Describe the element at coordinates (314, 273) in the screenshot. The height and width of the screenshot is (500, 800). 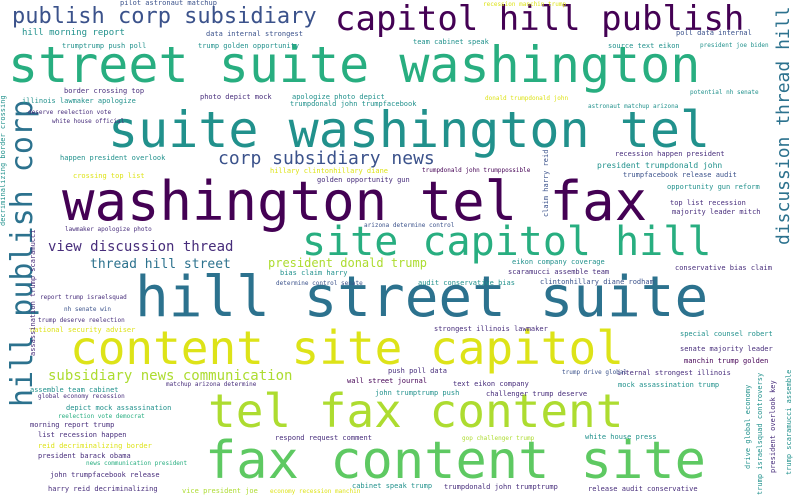
I see `cloud-word: bias claim harry` at that location.